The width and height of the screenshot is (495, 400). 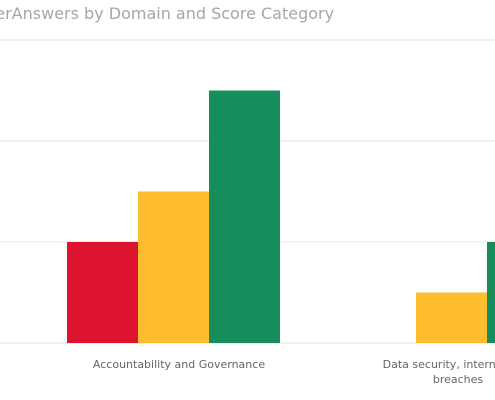 I want to click on category-label-1-line-1: breaches, so click(x=458, y=379).